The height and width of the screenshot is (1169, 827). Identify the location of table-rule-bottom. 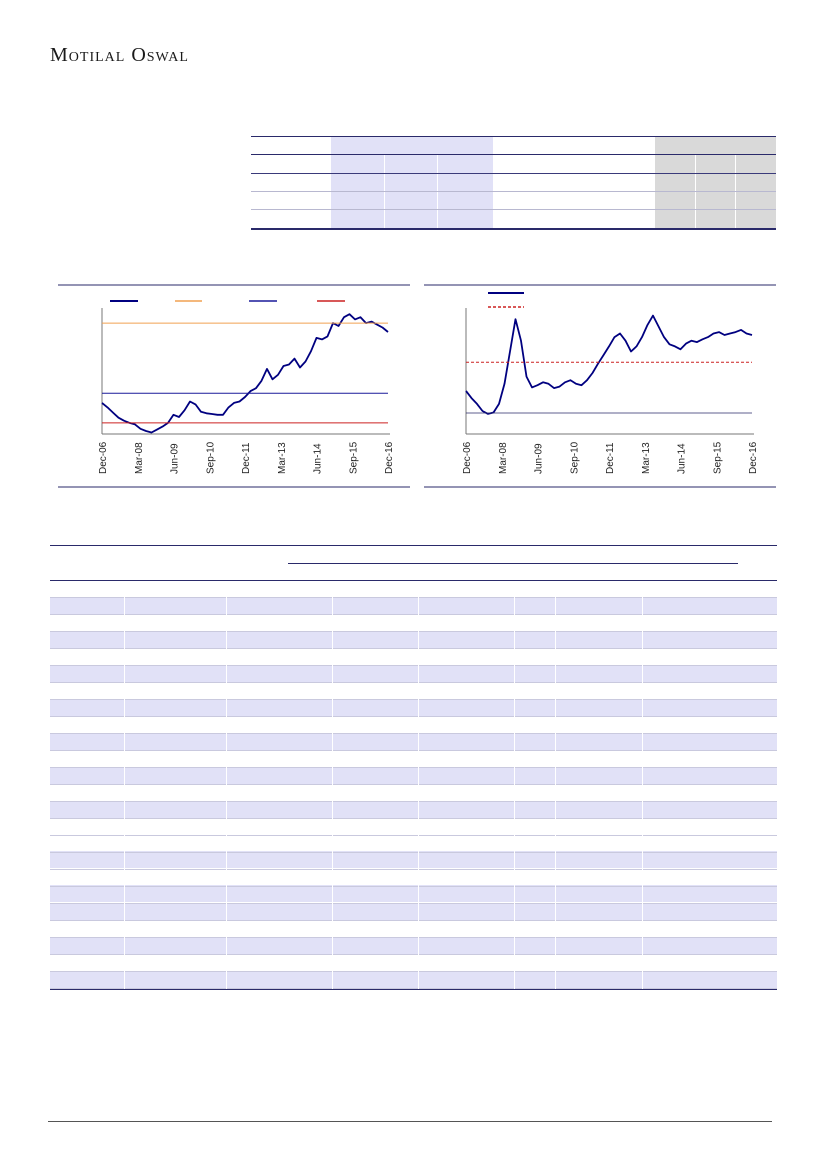
(413, 989).